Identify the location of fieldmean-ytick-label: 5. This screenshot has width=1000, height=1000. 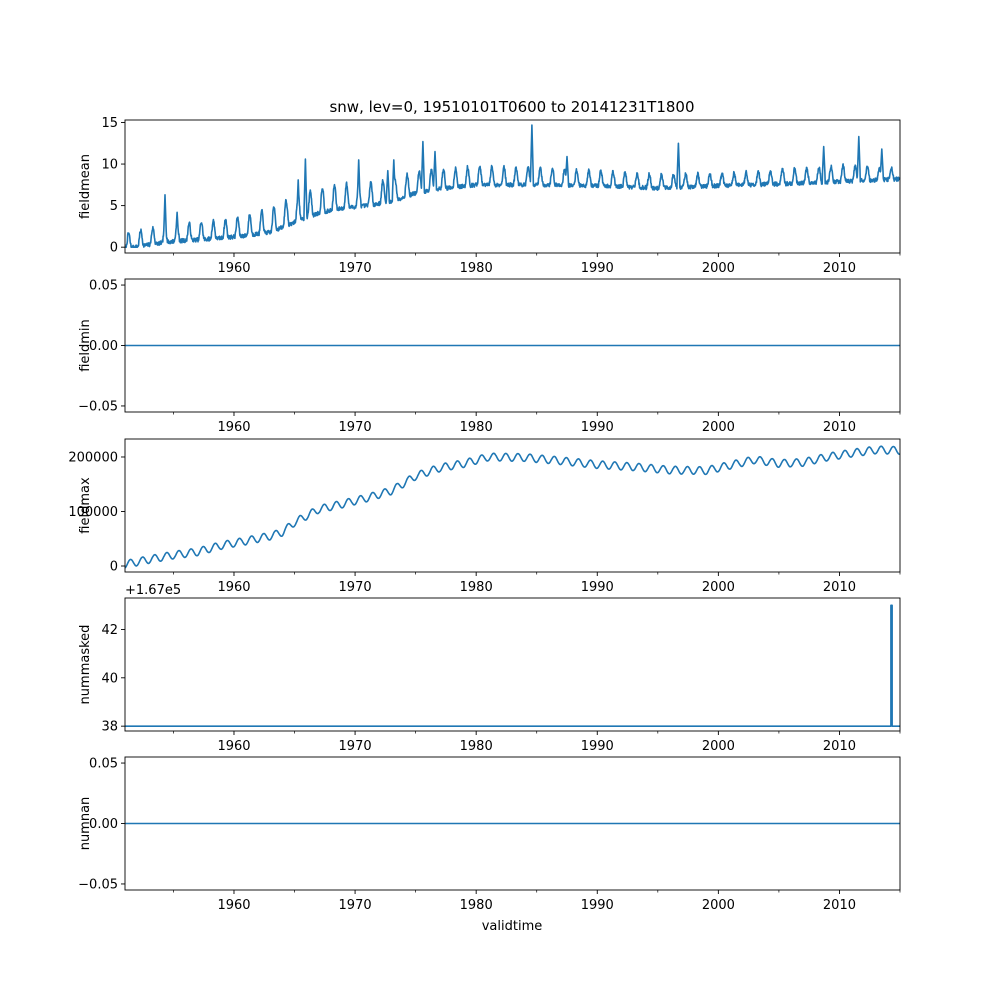
(114, 206).